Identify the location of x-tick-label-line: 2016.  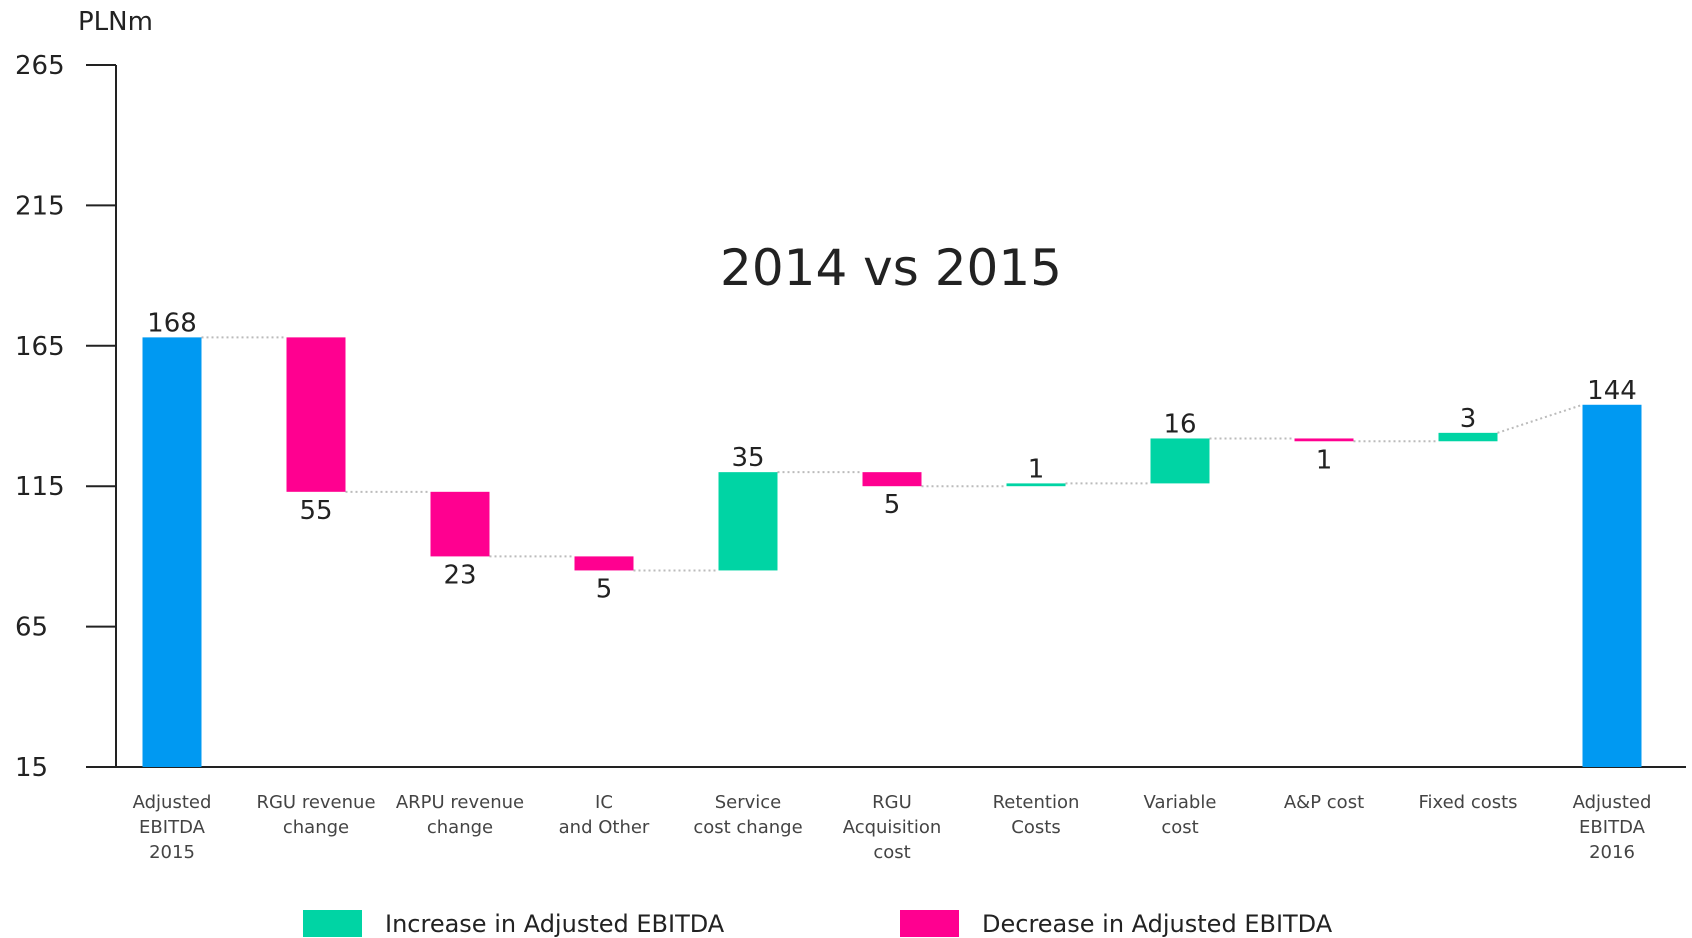
(1612, 852).